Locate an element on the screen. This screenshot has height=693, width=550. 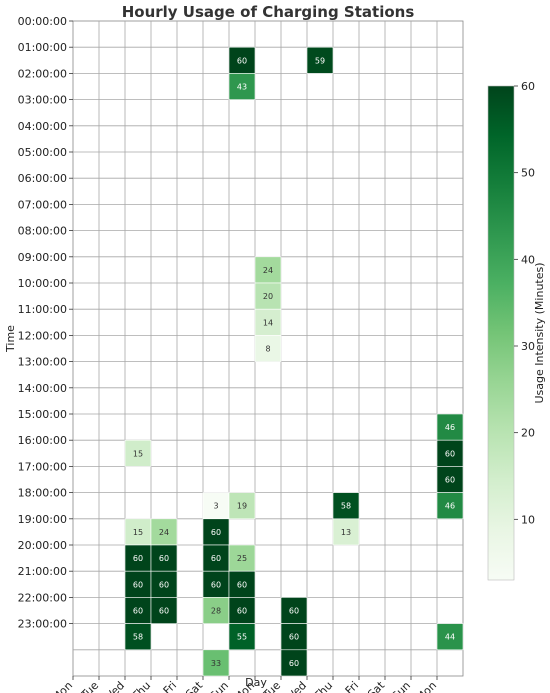
colorbar-tick-label: 10 is located at coordinates (528, 519).